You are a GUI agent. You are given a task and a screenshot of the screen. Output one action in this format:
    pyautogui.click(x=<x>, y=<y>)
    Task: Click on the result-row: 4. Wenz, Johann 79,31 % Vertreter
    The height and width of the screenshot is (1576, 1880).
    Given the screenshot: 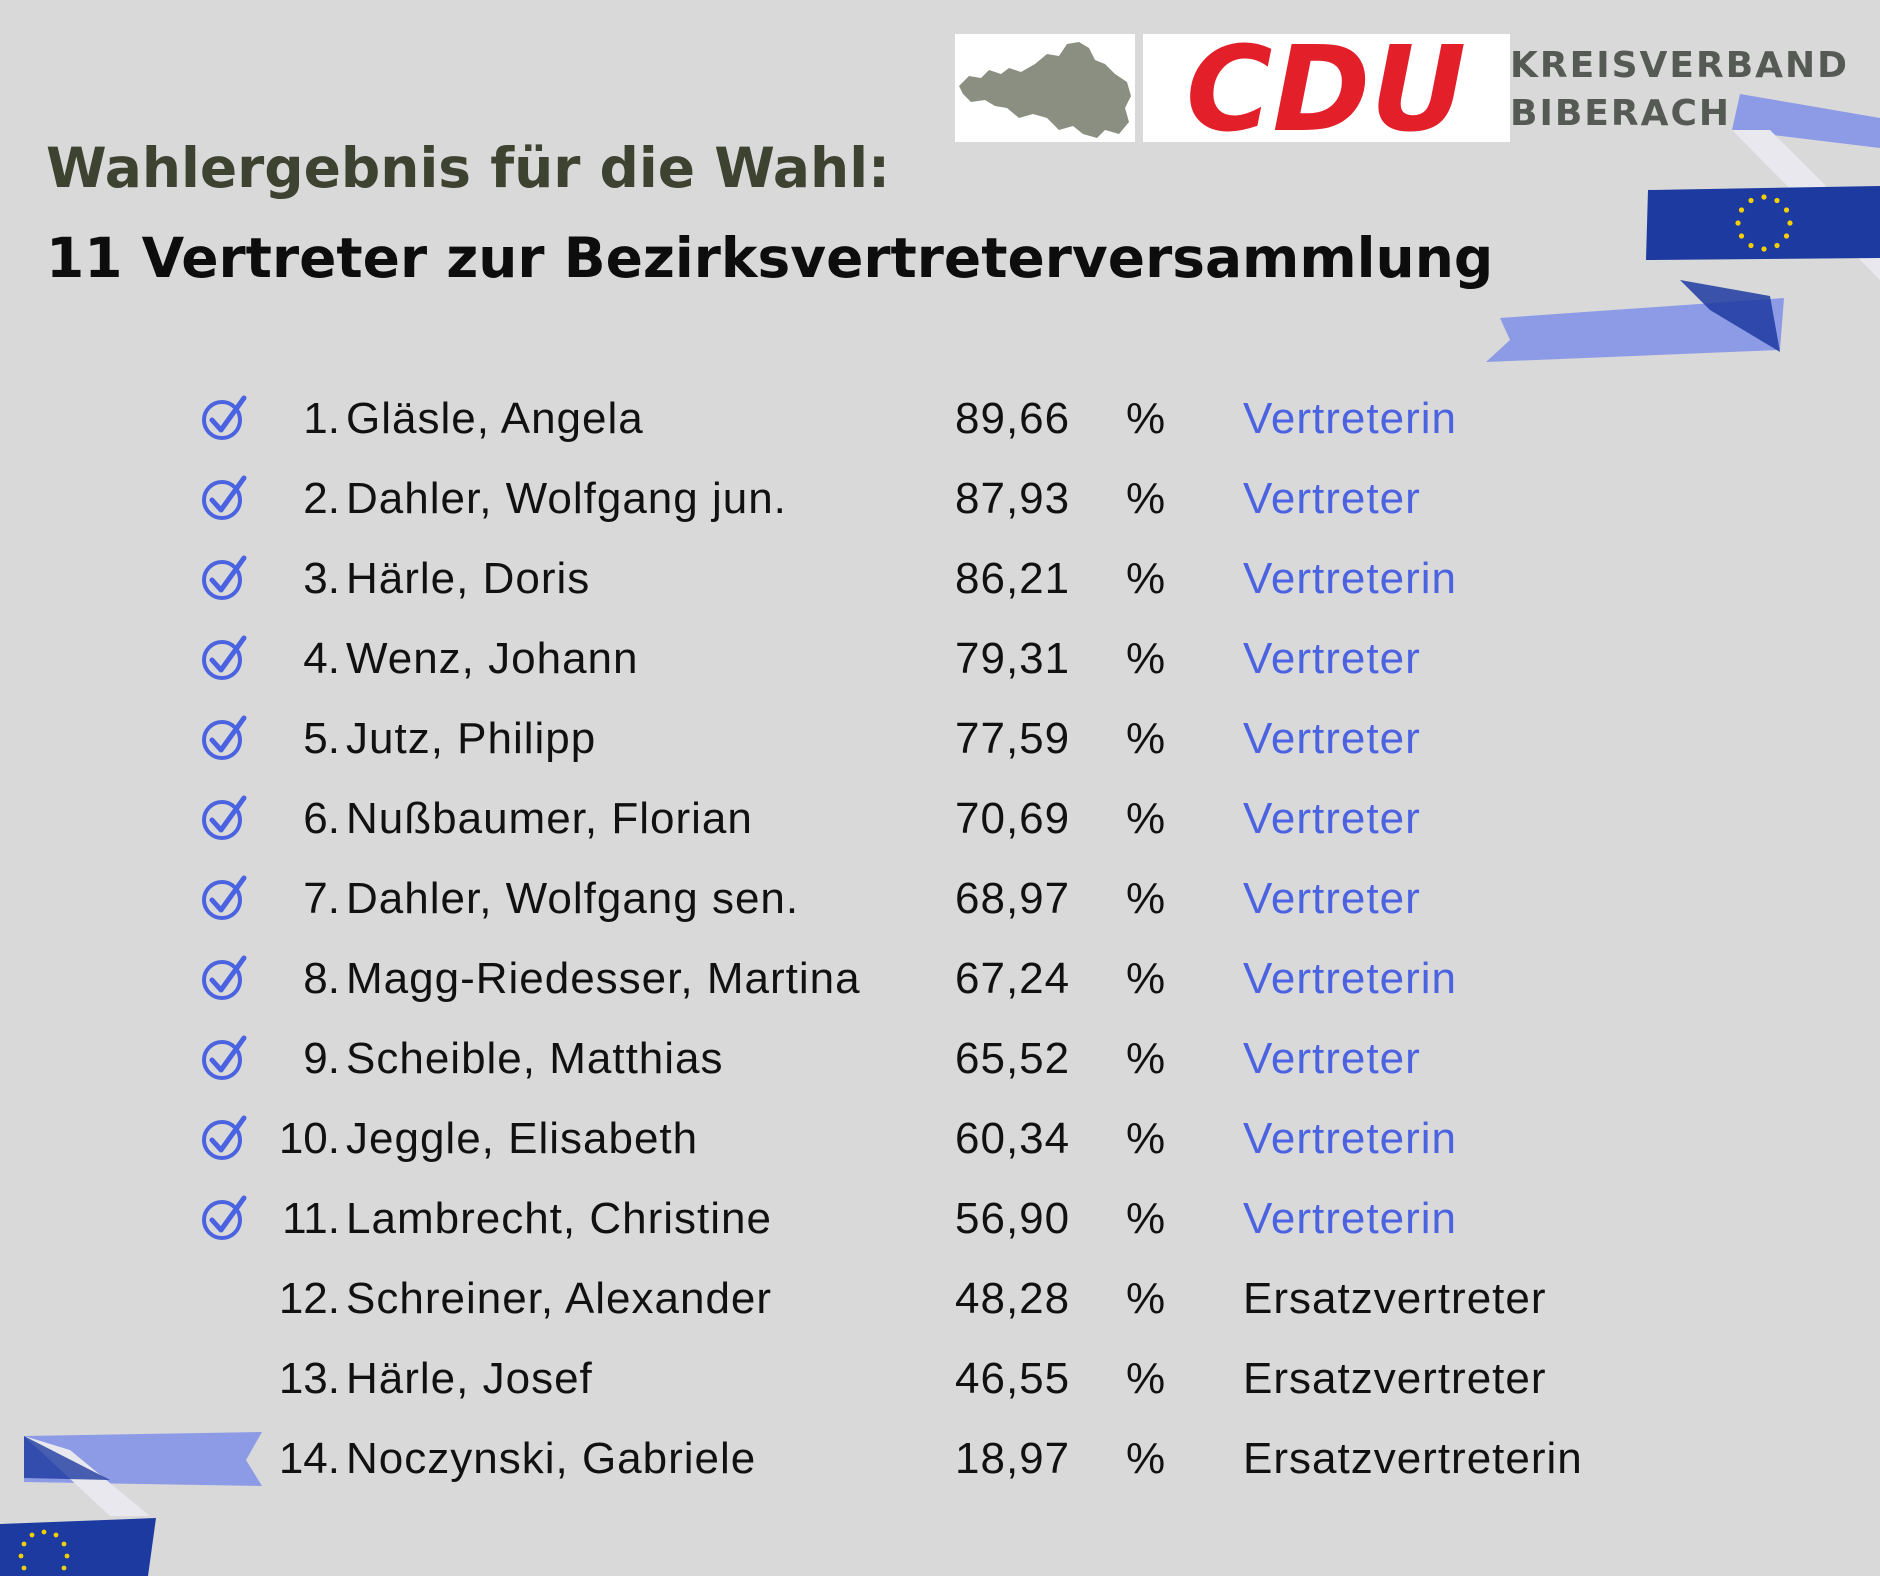 What is the action you would take?
    pyautogui.click(x=940, y=670)
    